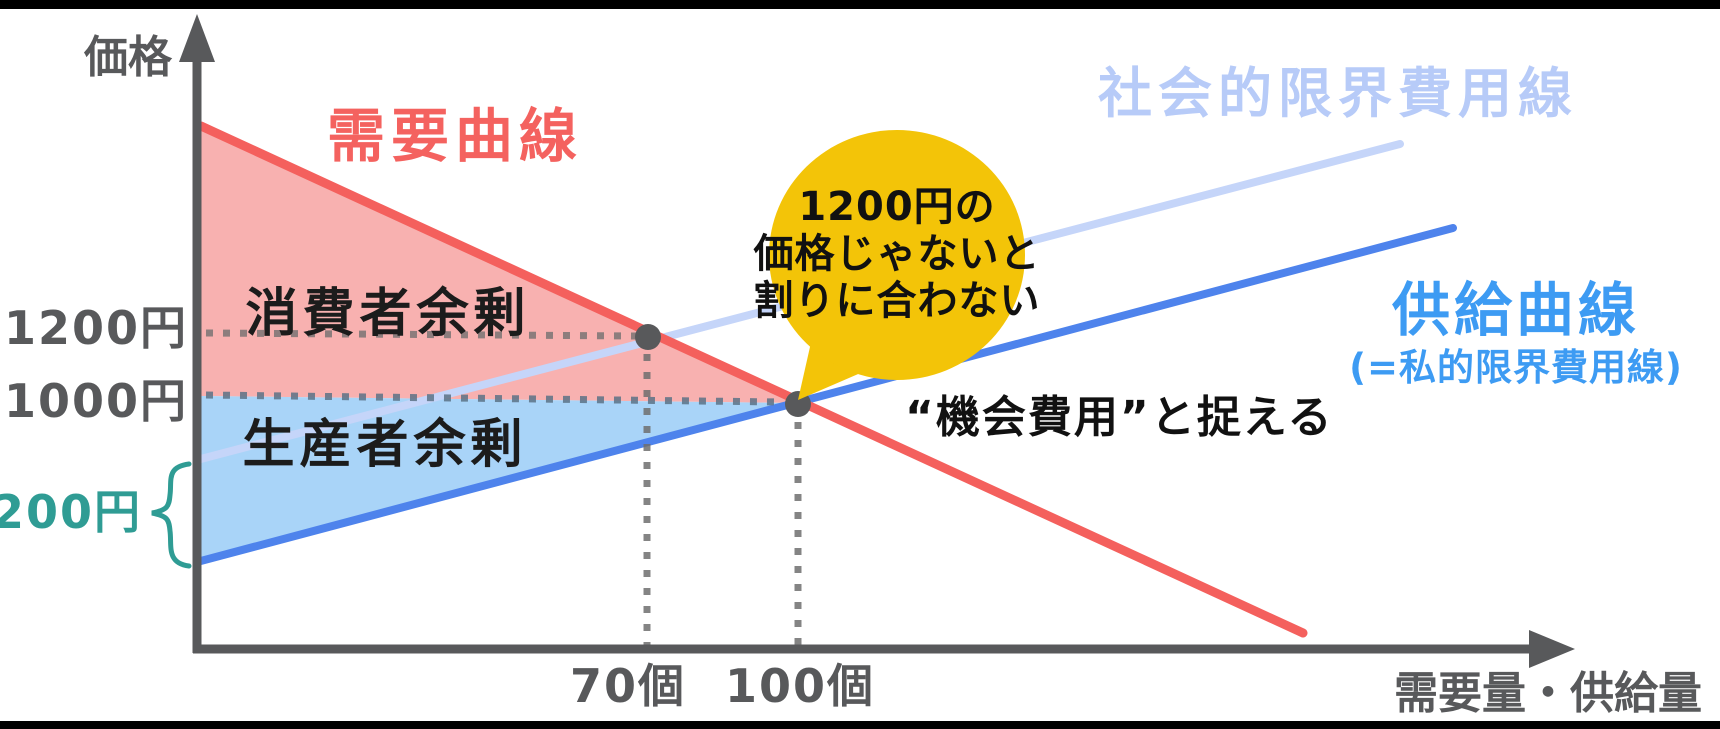 The image size is (1720, 729). What do you see at coordinates (860, 4) in the screenshot?
I see `top-letterbox-bar` at bounding box center [860, 4].